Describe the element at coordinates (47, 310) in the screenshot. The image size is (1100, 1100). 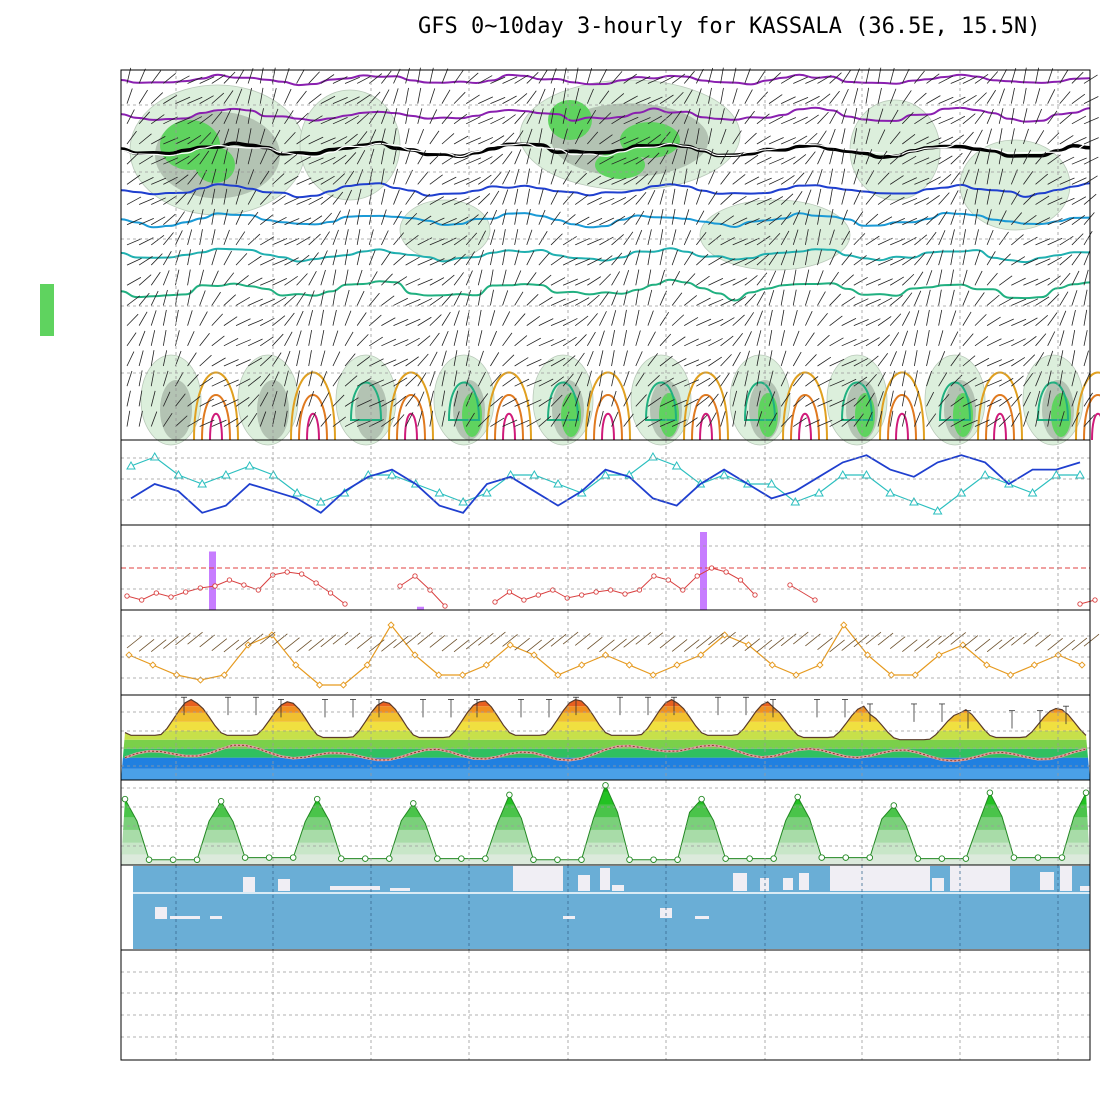
I see `labels-layer` at that location.